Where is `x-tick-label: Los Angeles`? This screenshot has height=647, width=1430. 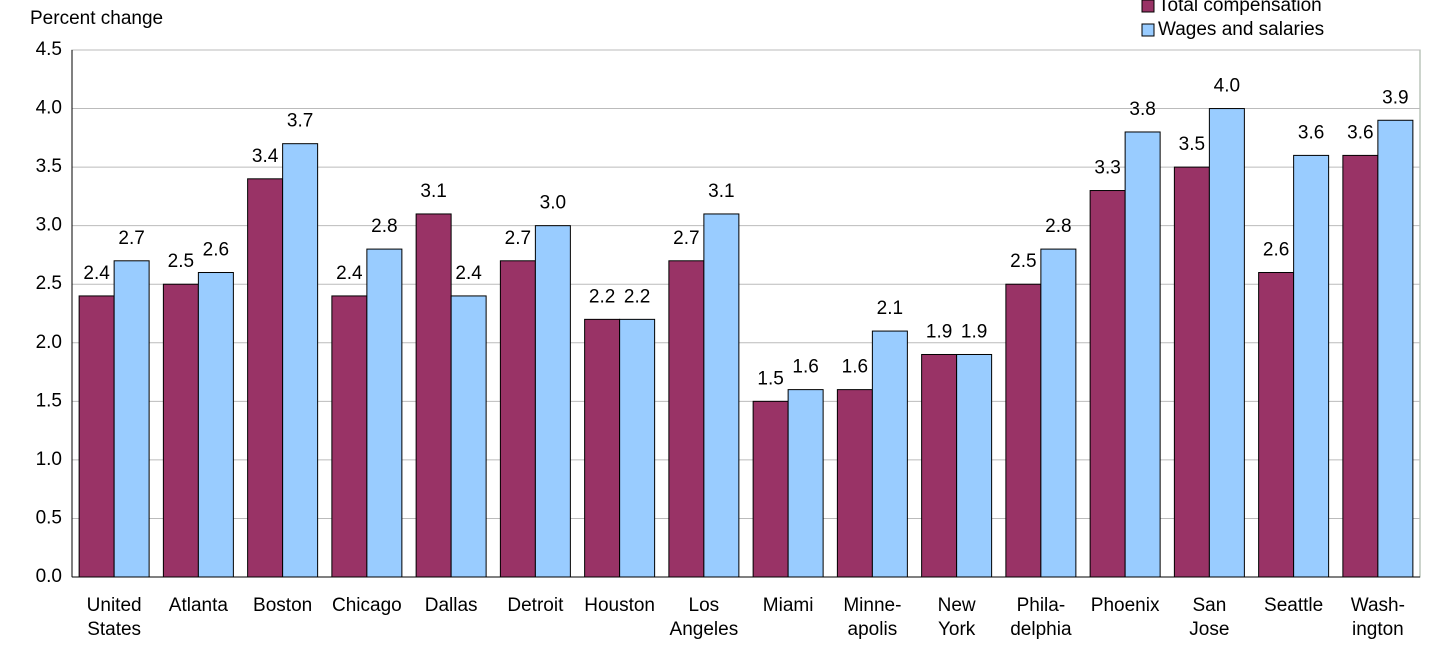 x-tick-label: Los Angeles is located at coordinates (704, 617).